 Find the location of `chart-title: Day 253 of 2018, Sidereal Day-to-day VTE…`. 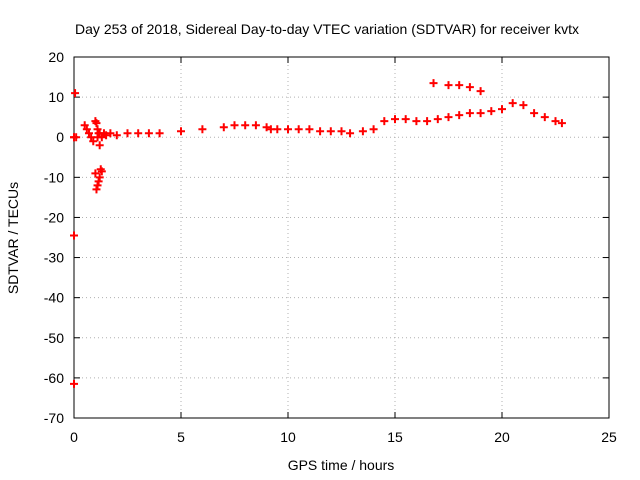

chart-title: Day 253 of 2018, Sidereal Day-to-day VTE… is located at coordinates (327, 29).